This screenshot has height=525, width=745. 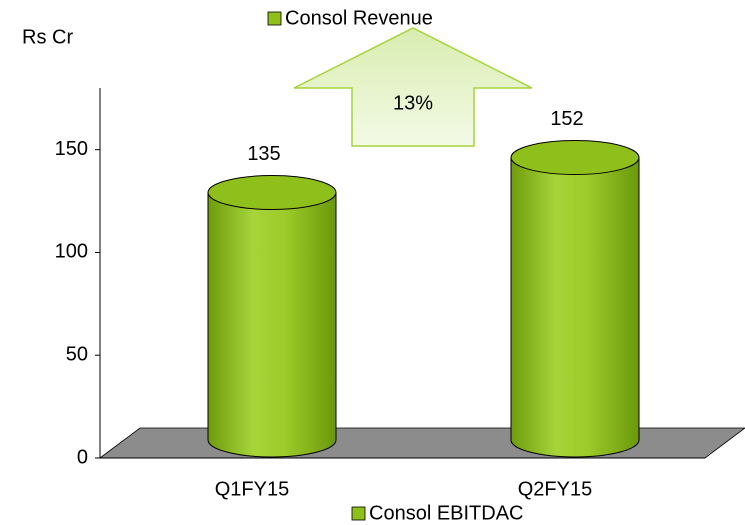 What do you see at coordinates (263, 154) in the screenshot?
I see `value-label: 135` at bounding box center [263, 154].